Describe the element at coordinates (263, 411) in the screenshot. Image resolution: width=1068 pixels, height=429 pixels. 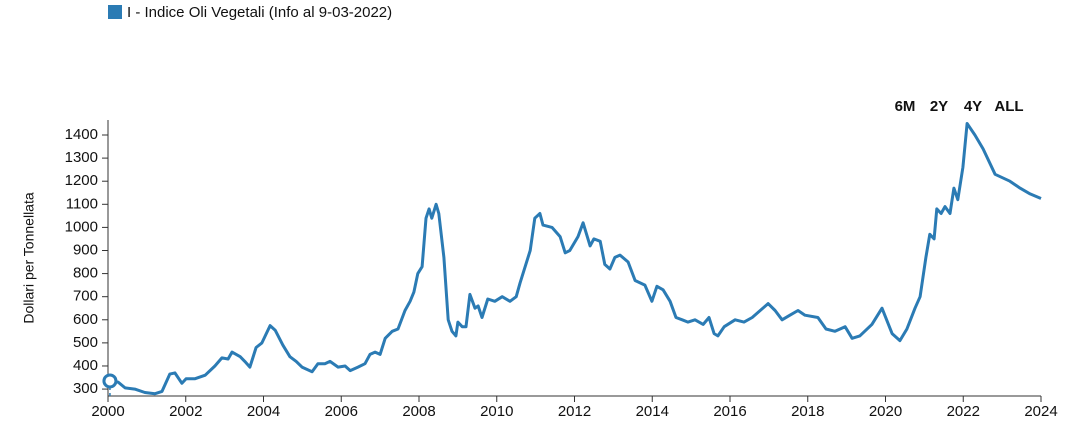
I see `x-tick-label: 2004` at that location.